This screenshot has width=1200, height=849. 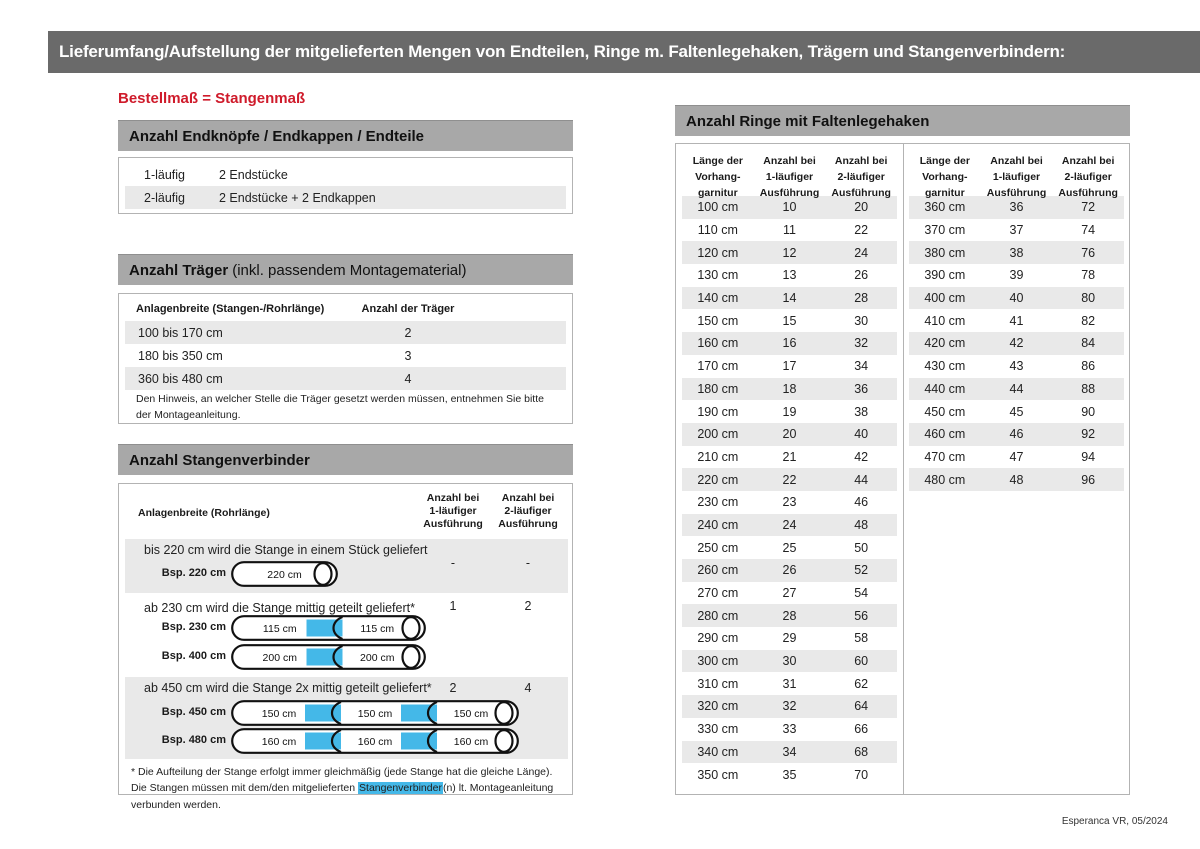 I want to click on cell-anzahl-1-laeufig: 21, so click(x=789, y=456).